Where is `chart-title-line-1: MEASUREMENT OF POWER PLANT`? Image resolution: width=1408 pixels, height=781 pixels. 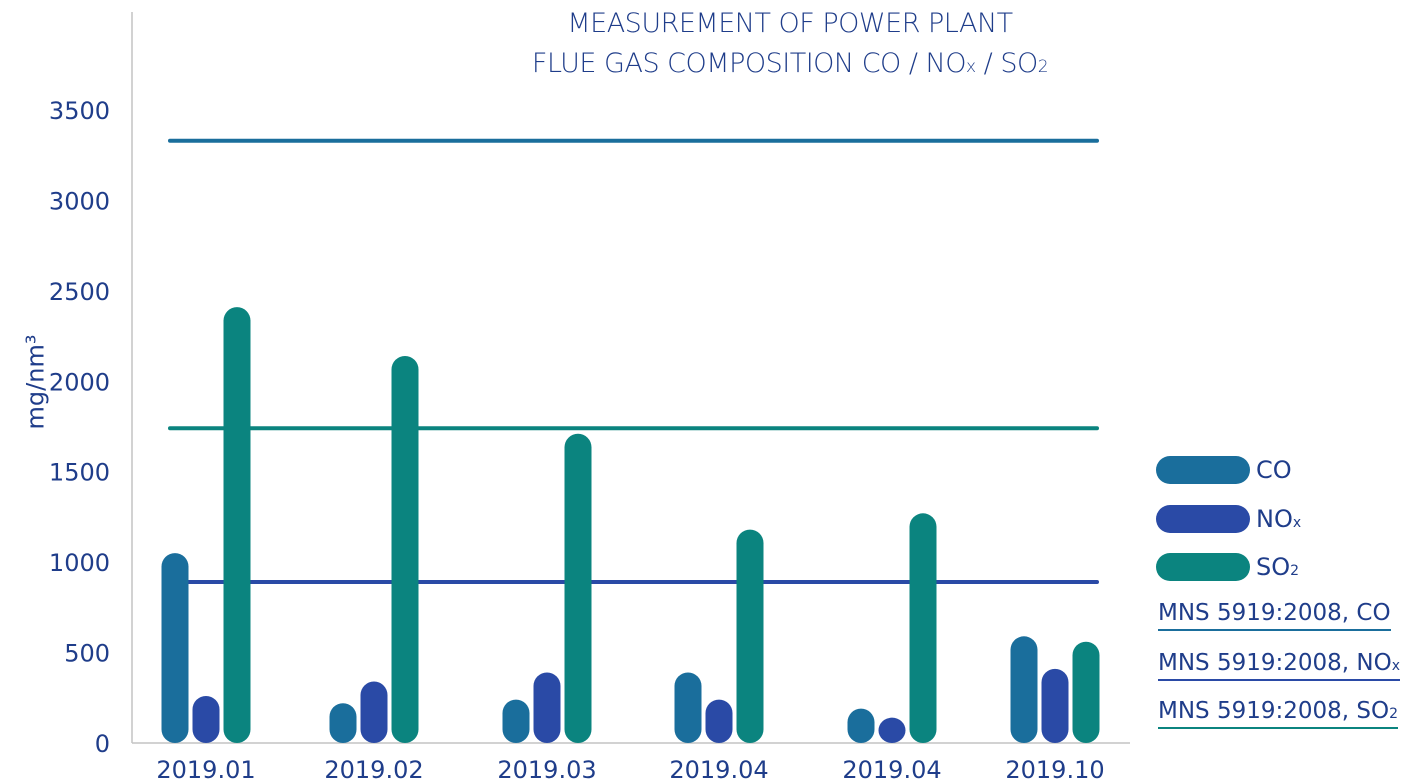 chart-title-line-1: MEASUREMENT OF POWER PLANT is located at coordinates (790, 23).